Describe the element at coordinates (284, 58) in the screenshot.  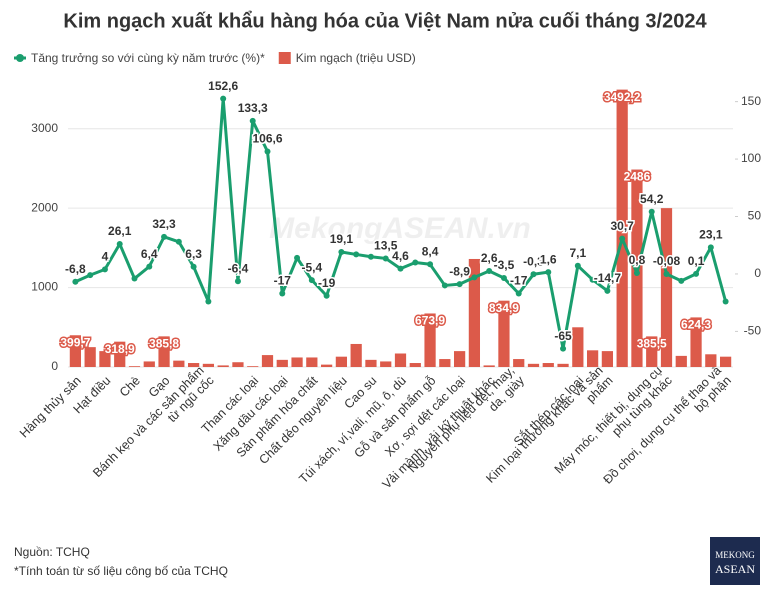
I see `legend-marker` at that location.